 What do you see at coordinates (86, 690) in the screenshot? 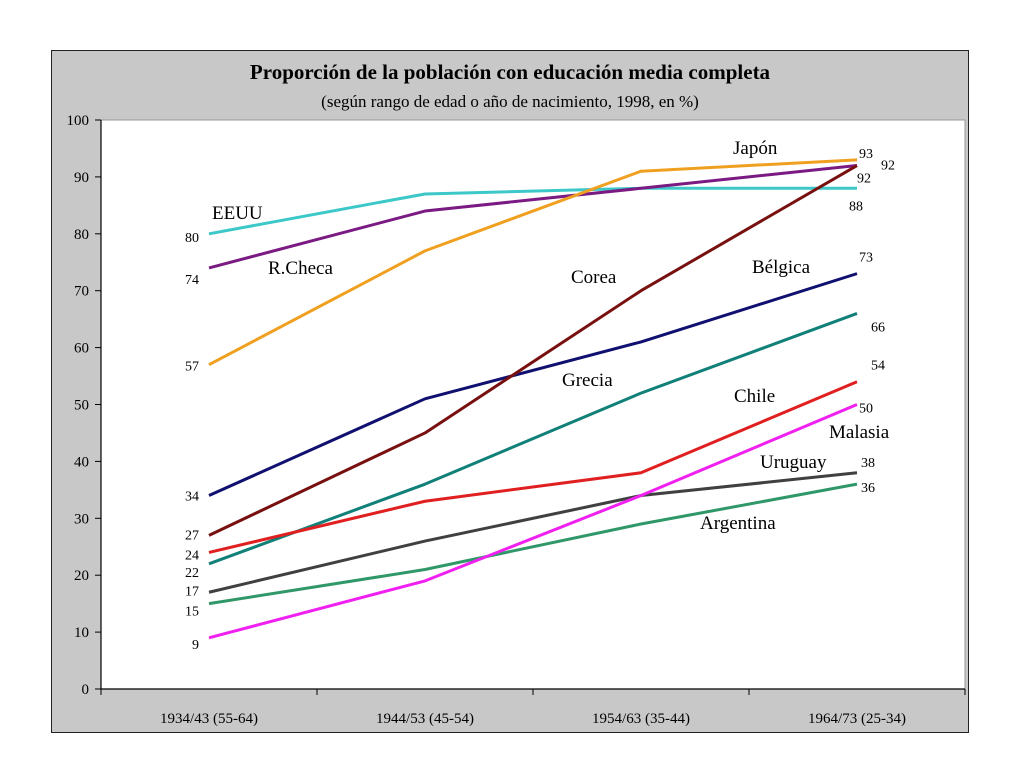
I see `y-tick-label: 0` at bounding box center [86, 690].